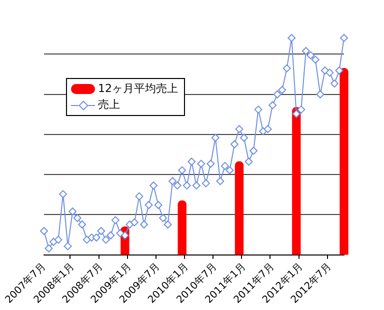 The image size is (384, 310). Describe the element at coordinates (109, 105) in the screenshot. I see `legend-label: 売上` at that location.